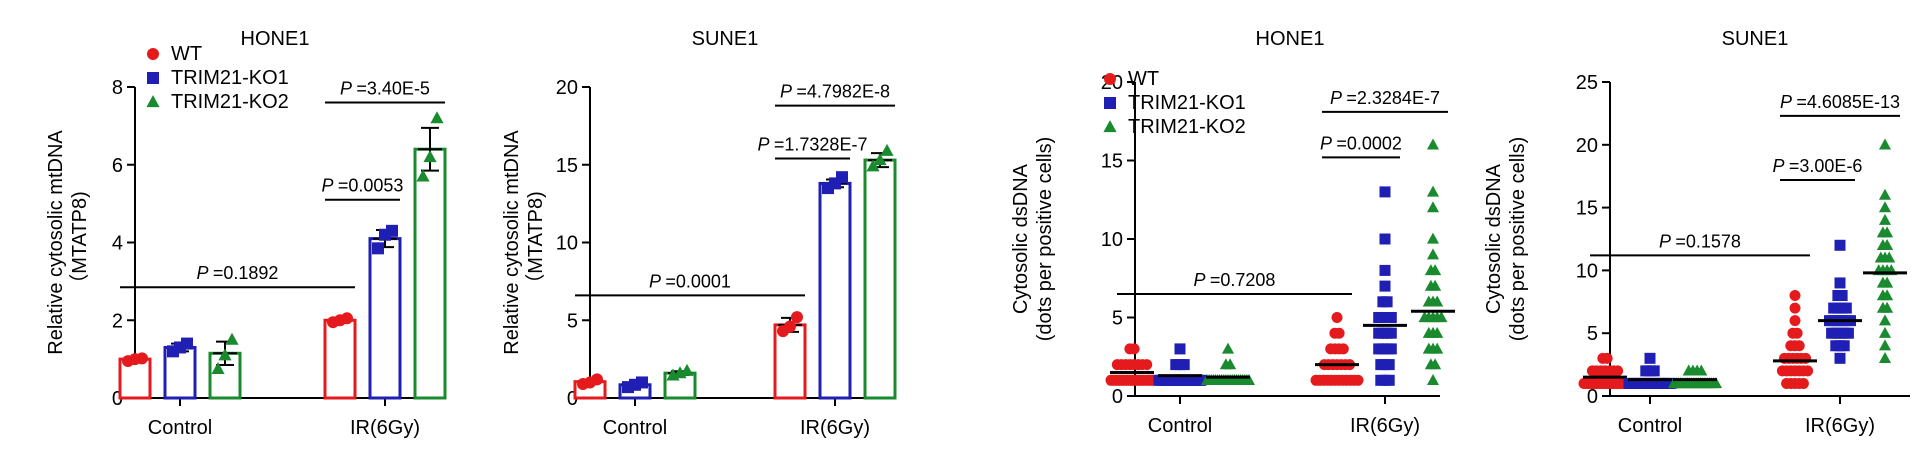 The width and height of the screenshot is (1920, 459). What do you see at coordinates (535, 242) in the screenshot?
I see `y-axis-label: （MTATP8)` at bounding box center [535, 242].